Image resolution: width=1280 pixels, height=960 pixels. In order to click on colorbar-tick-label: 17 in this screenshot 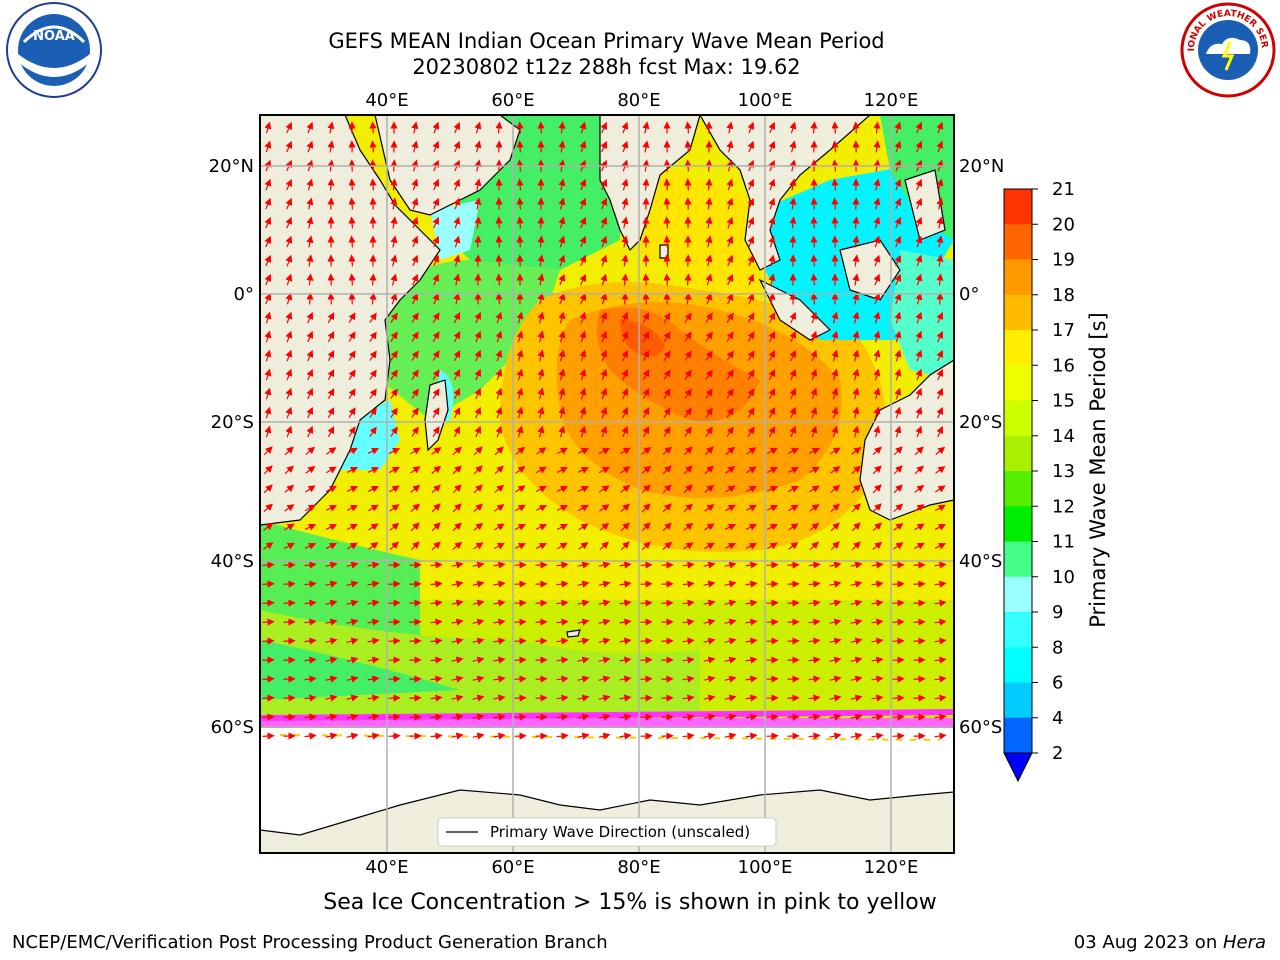, I will do `click(1063, 330)`.